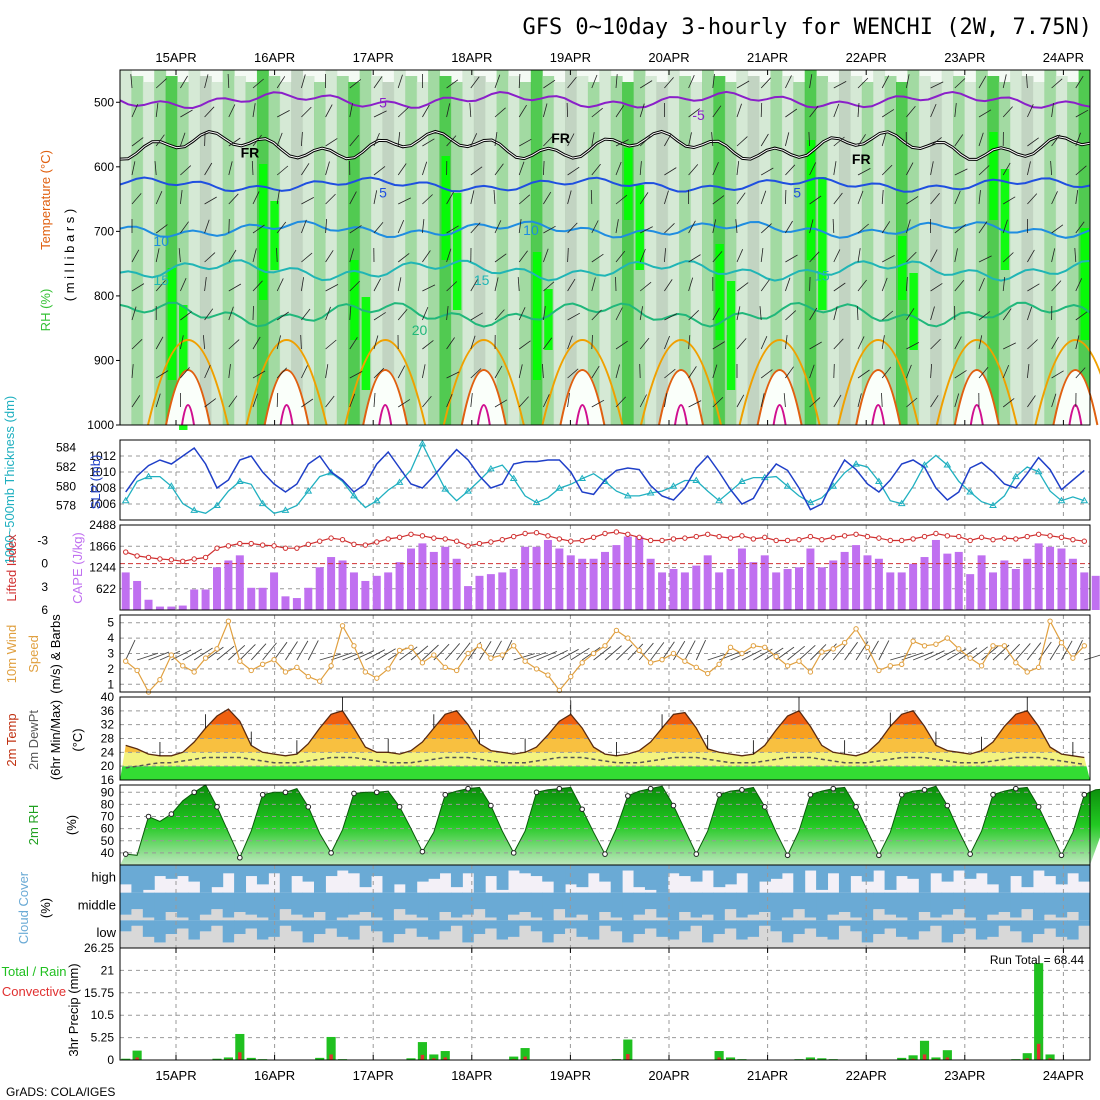  Describe the element at coordinates (605, 314) in the screenshot. I see `isotherm-line` at that location.